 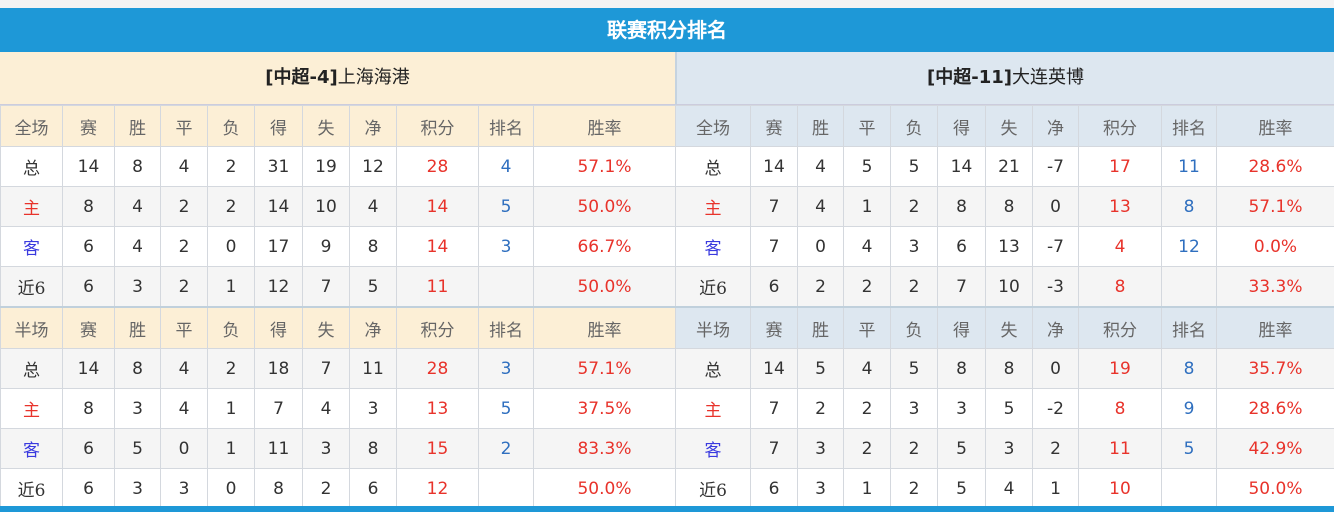 I want to click on table-row: 总 14 8 4 2 31 19 12 28 4 57.1%, so click(x=338, y=166).